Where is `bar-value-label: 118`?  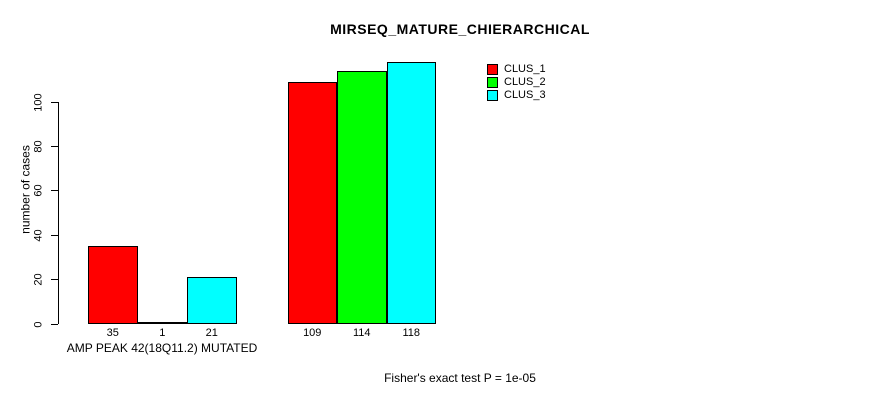 bar-value-label: 118 is located at coordinates (411, 333).